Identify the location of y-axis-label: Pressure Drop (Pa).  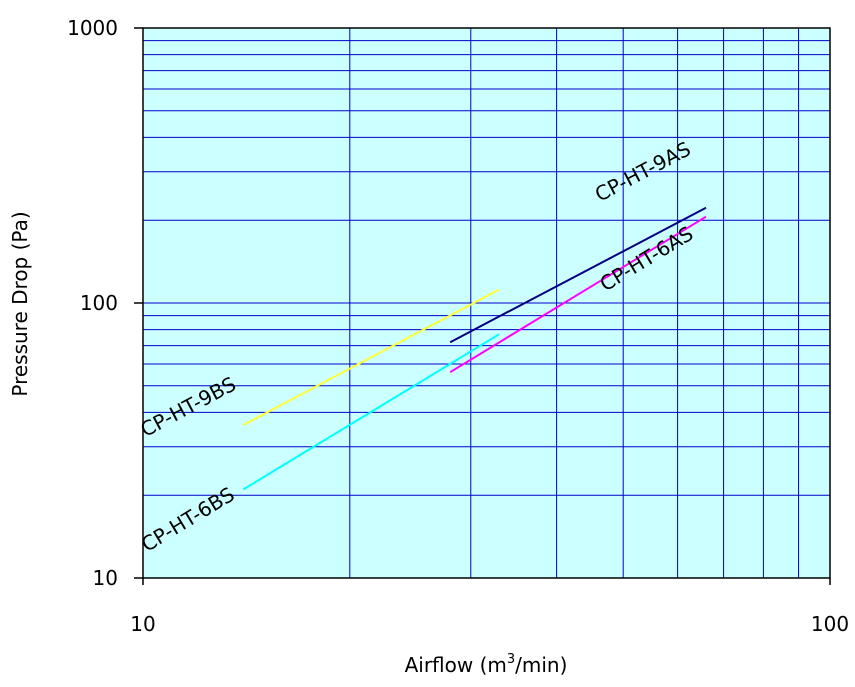
(20, 303).